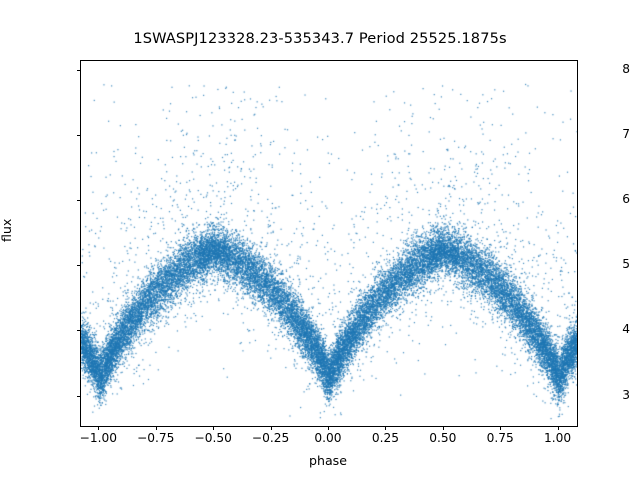  Describe the element at coordinates (626, 68) in the screenshot. I see `y-tick-label: 8` at that location.